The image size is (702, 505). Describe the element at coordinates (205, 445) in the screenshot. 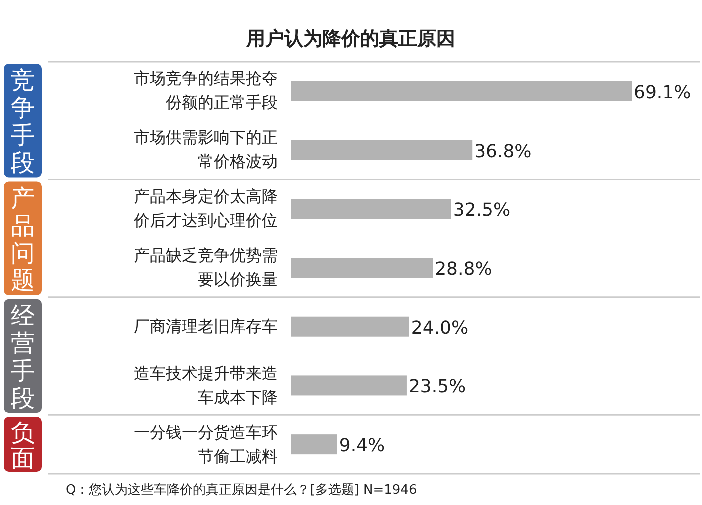

I see `y-tick-label: 一分钱一分货造车环节偷工减料` at that location.